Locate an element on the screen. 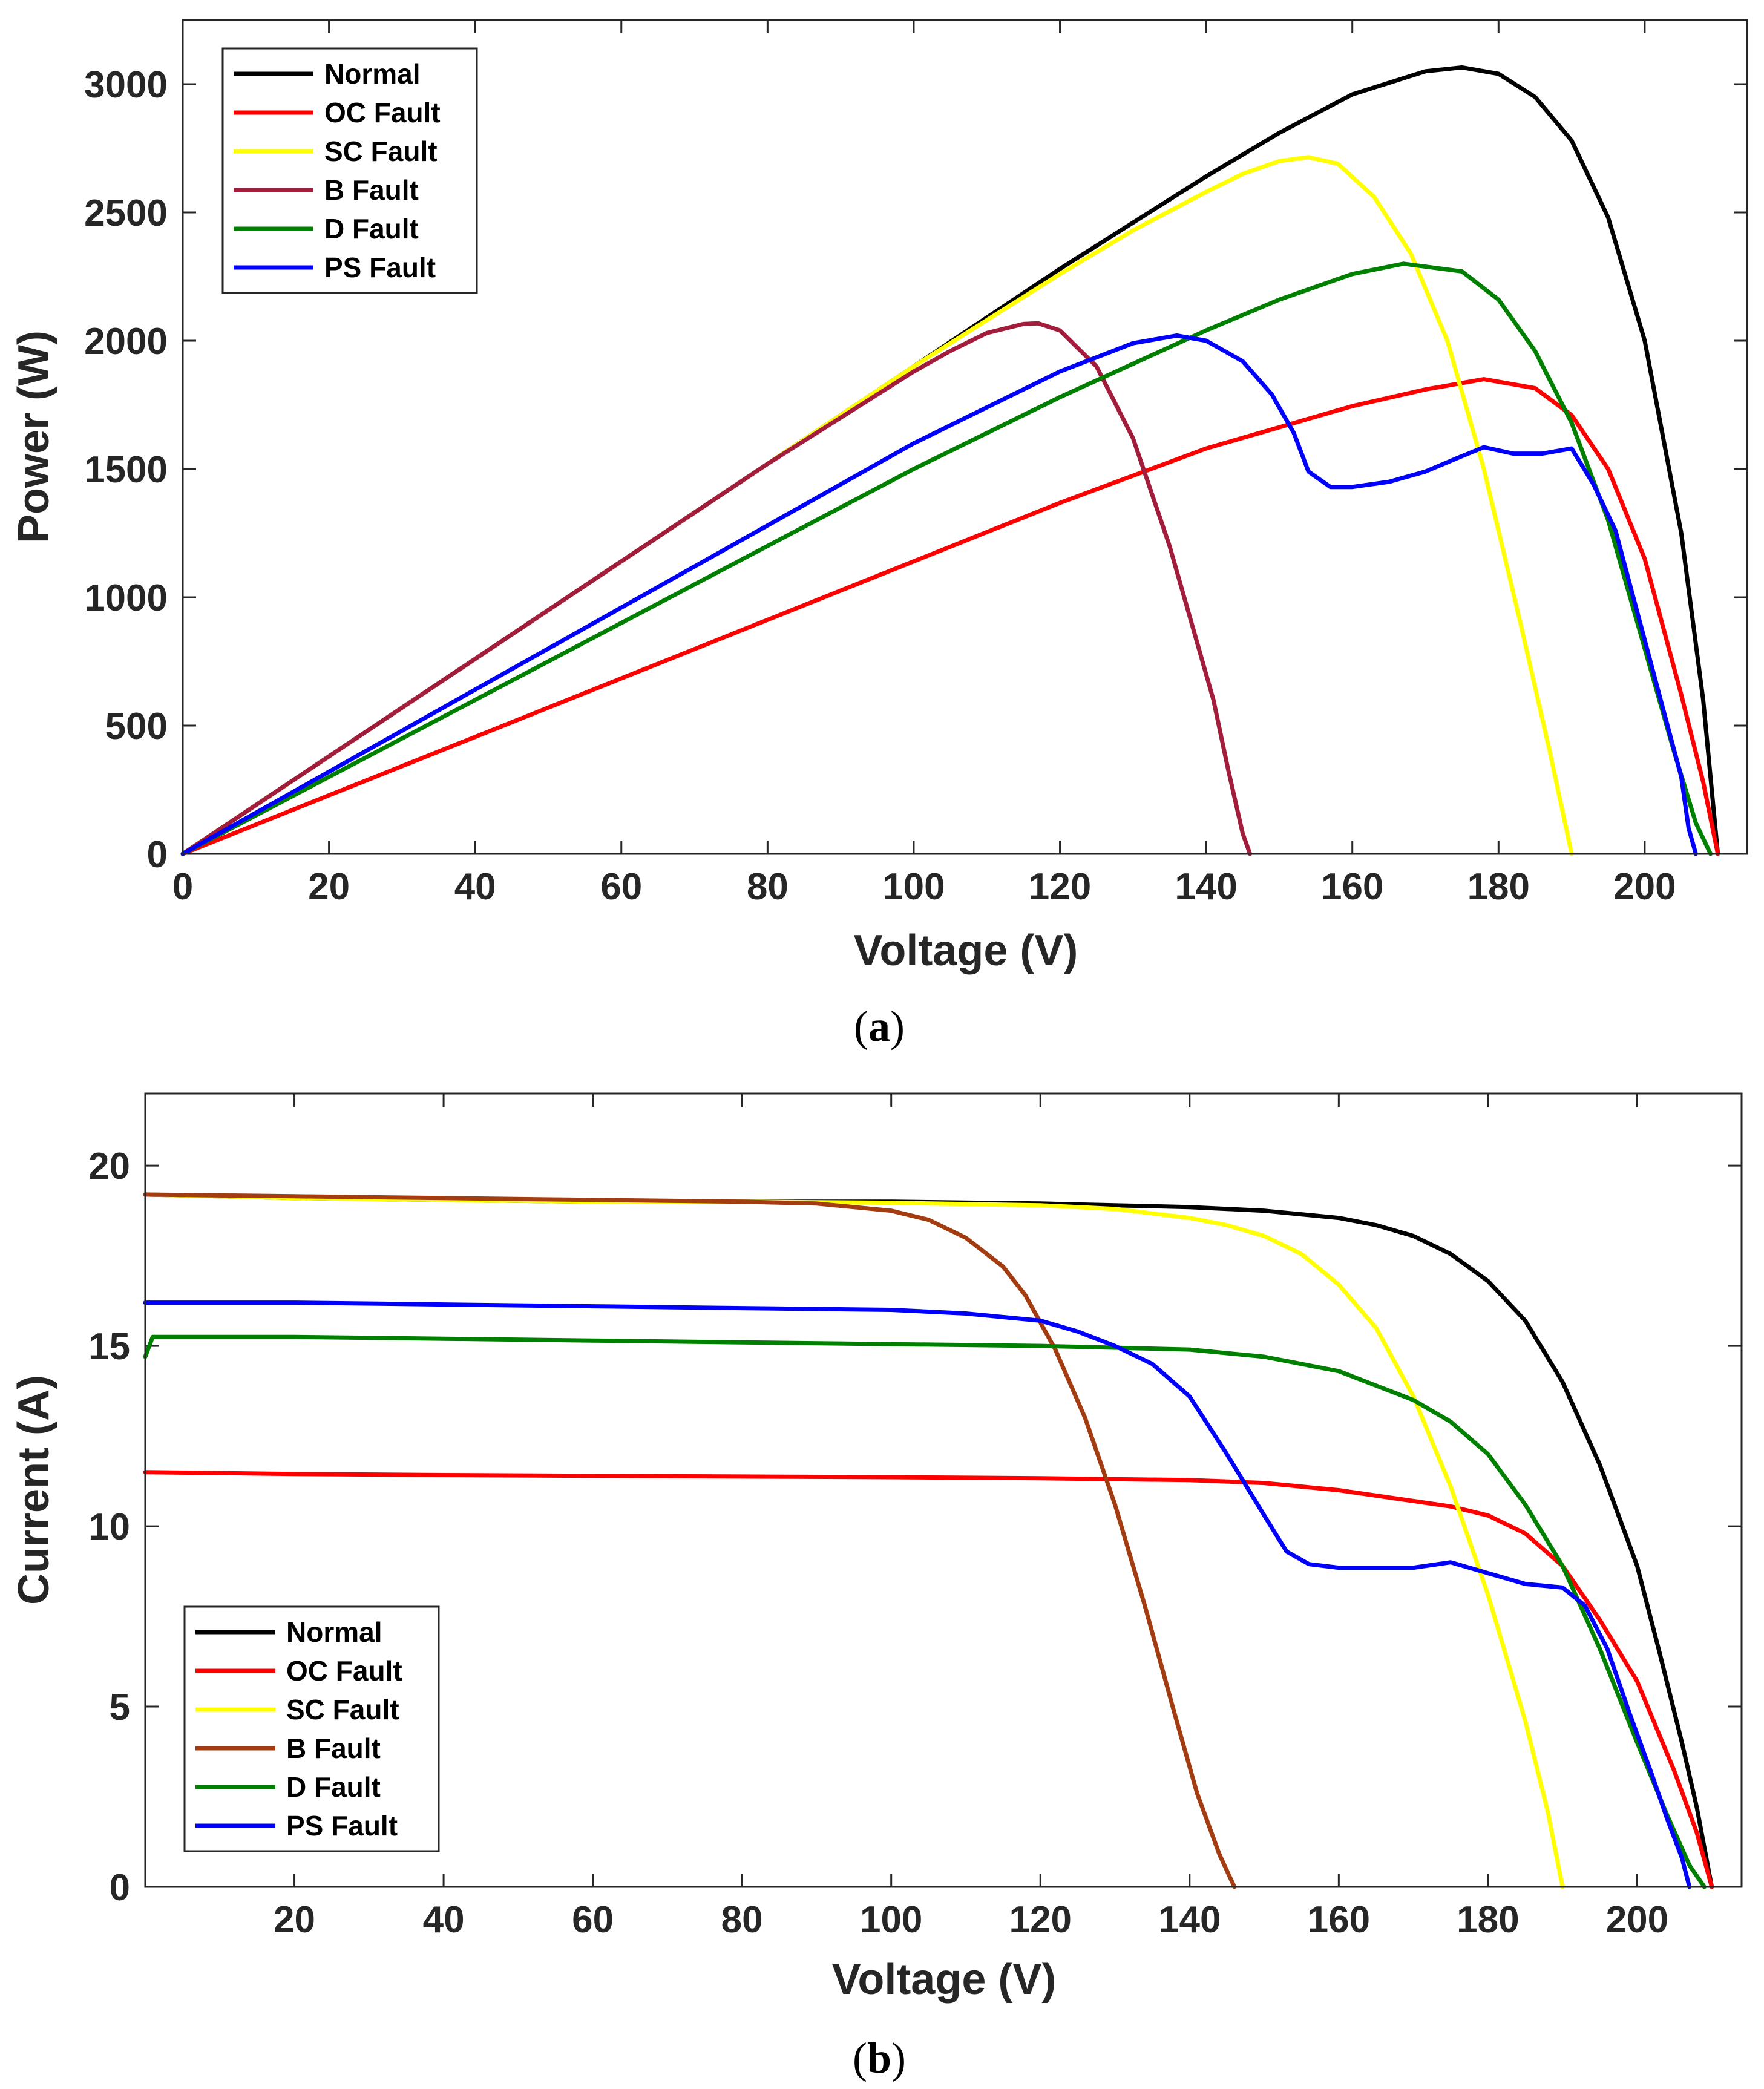  x-tick-label-b-180: 180 is located at coordinates (1488, 1920).